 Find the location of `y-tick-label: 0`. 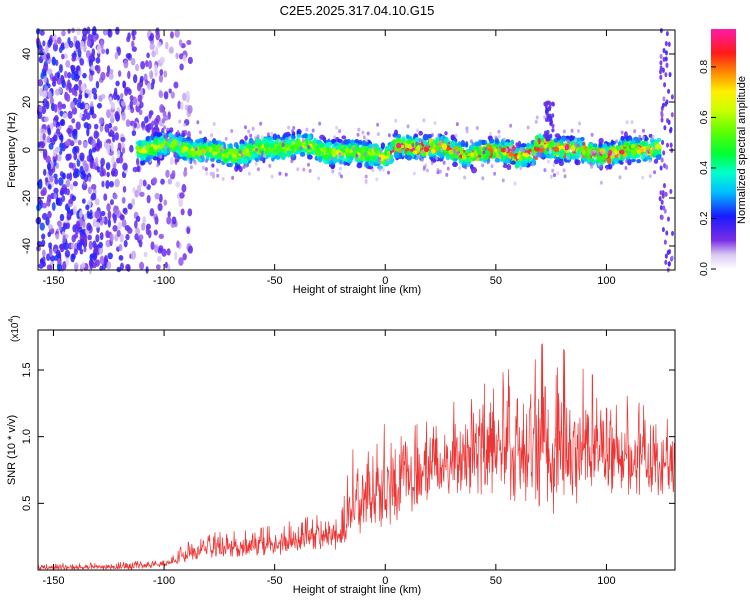

y-tick-label: 0 is located at coordinates (27, 150).